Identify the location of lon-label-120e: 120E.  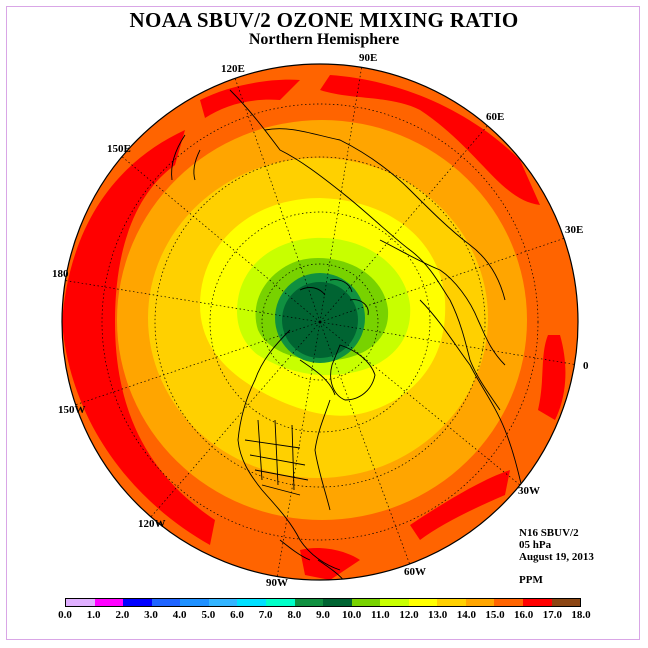
(233, 69).